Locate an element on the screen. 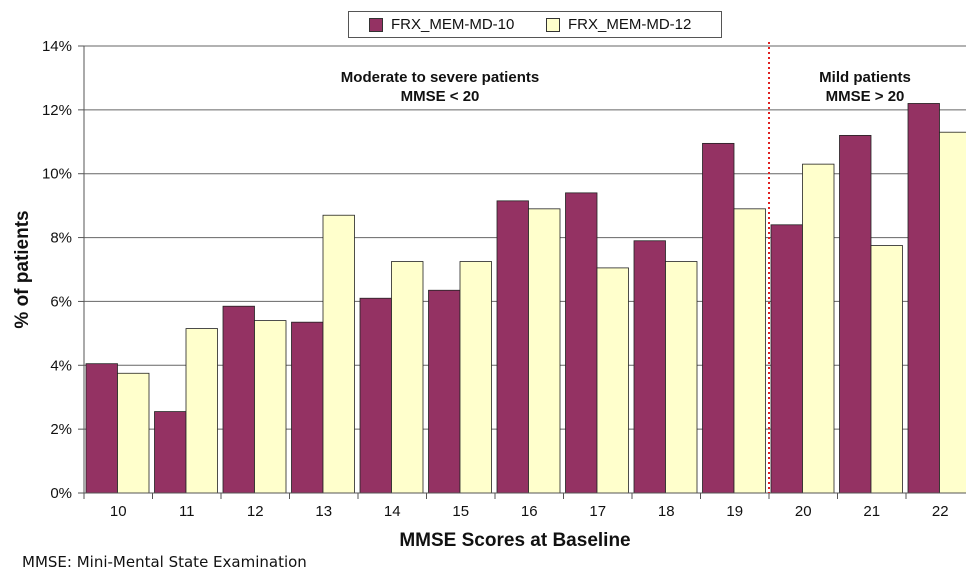 This screenshot has width=966, height=582. x-tick-label: 11 is located at coordinates (187, 511).